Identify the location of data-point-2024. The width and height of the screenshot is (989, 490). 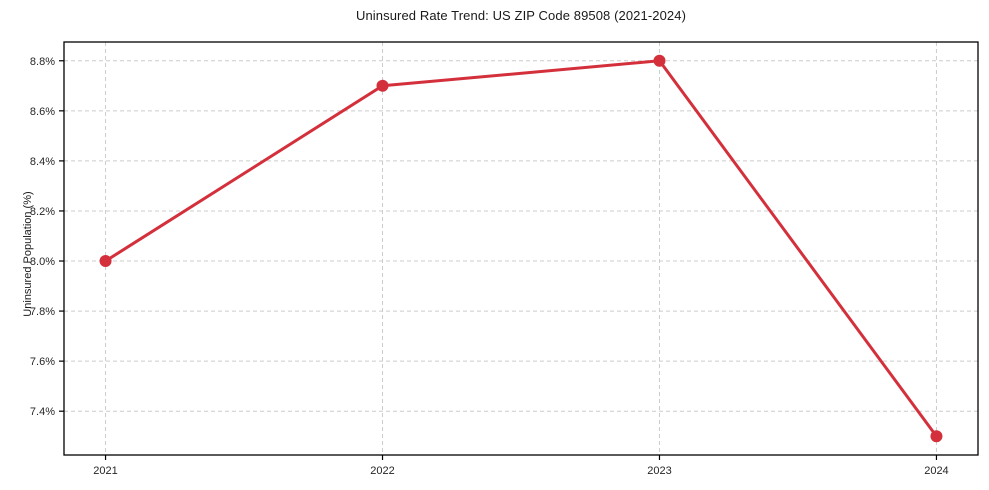
(936, 436).